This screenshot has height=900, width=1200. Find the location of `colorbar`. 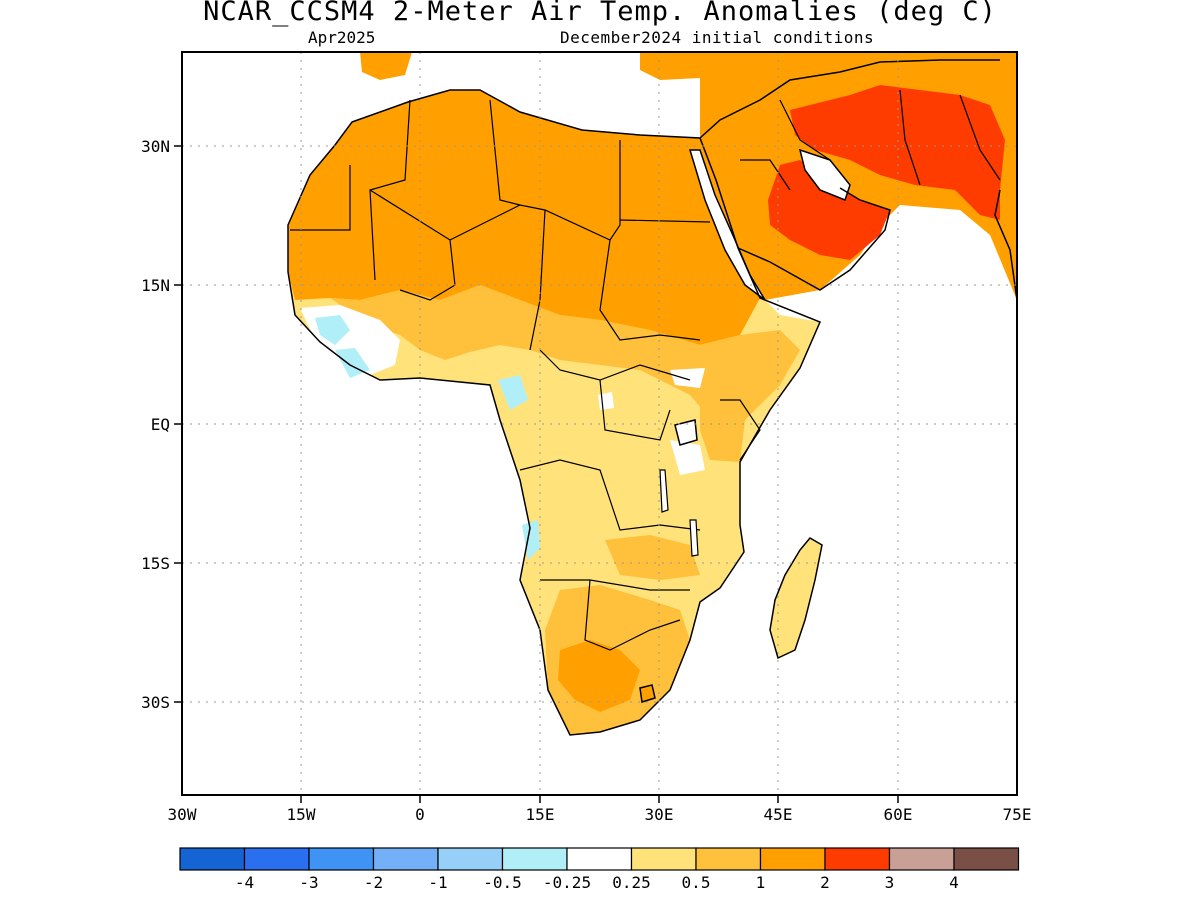

colorbar is located at coordinates (599, 859).